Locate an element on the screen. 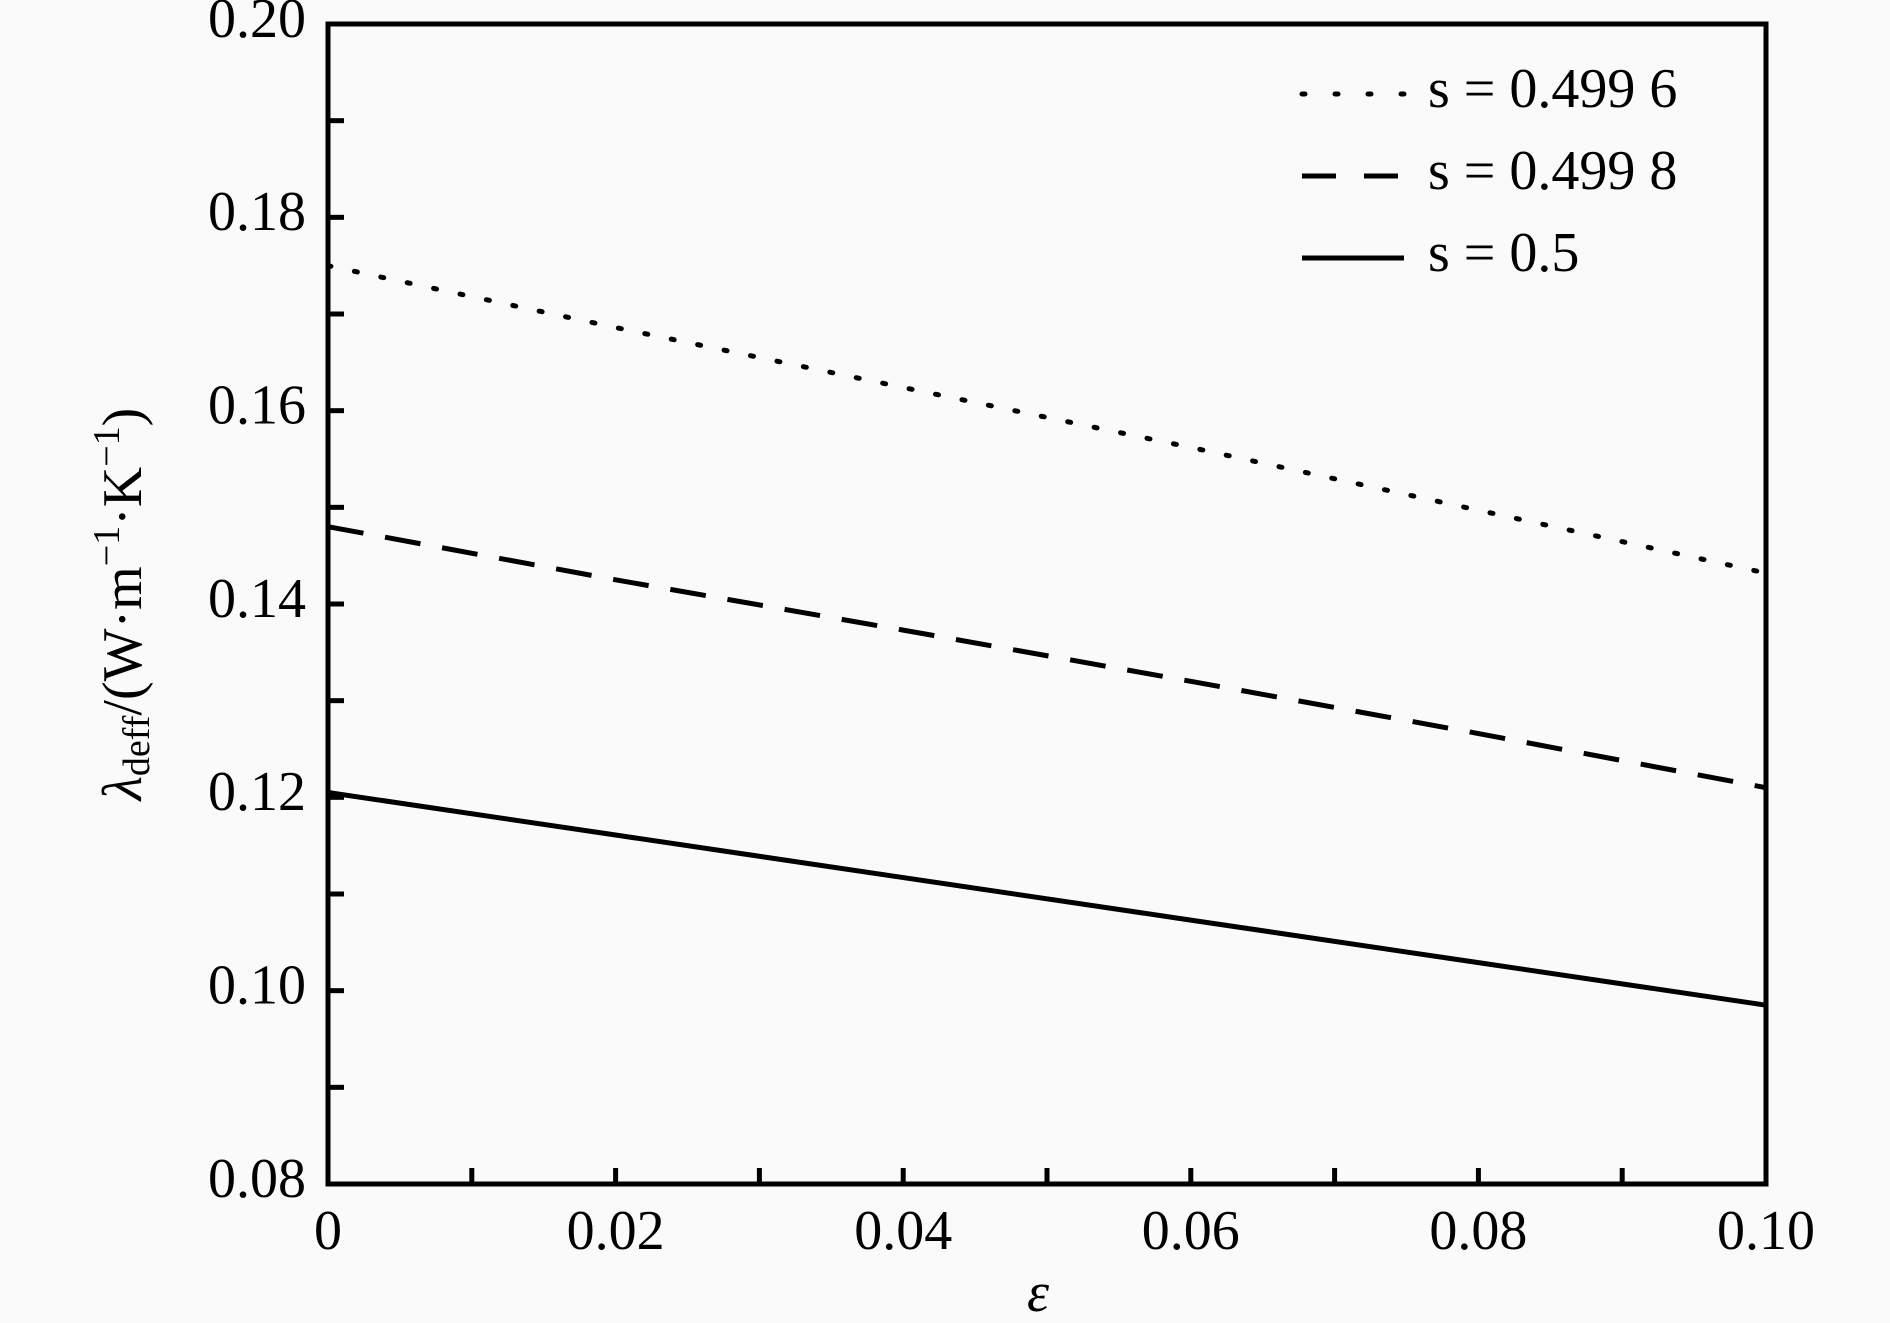  x-tick-label: 0.10 is located at coordinates (1766, 1231).